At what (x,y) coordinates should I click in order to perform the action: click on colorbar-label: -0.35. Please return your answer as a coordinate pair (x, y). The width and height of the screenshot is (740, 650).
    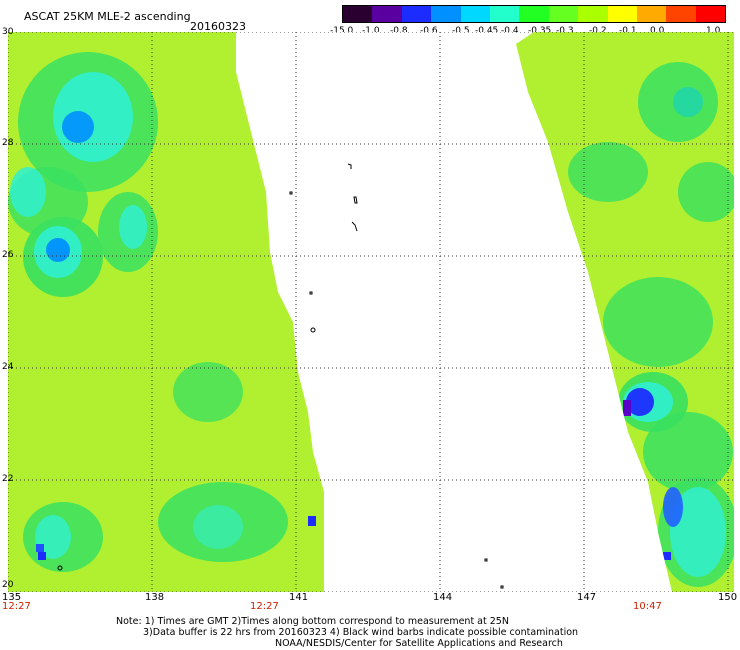
    Looking at the image, I should click on (540, 31).